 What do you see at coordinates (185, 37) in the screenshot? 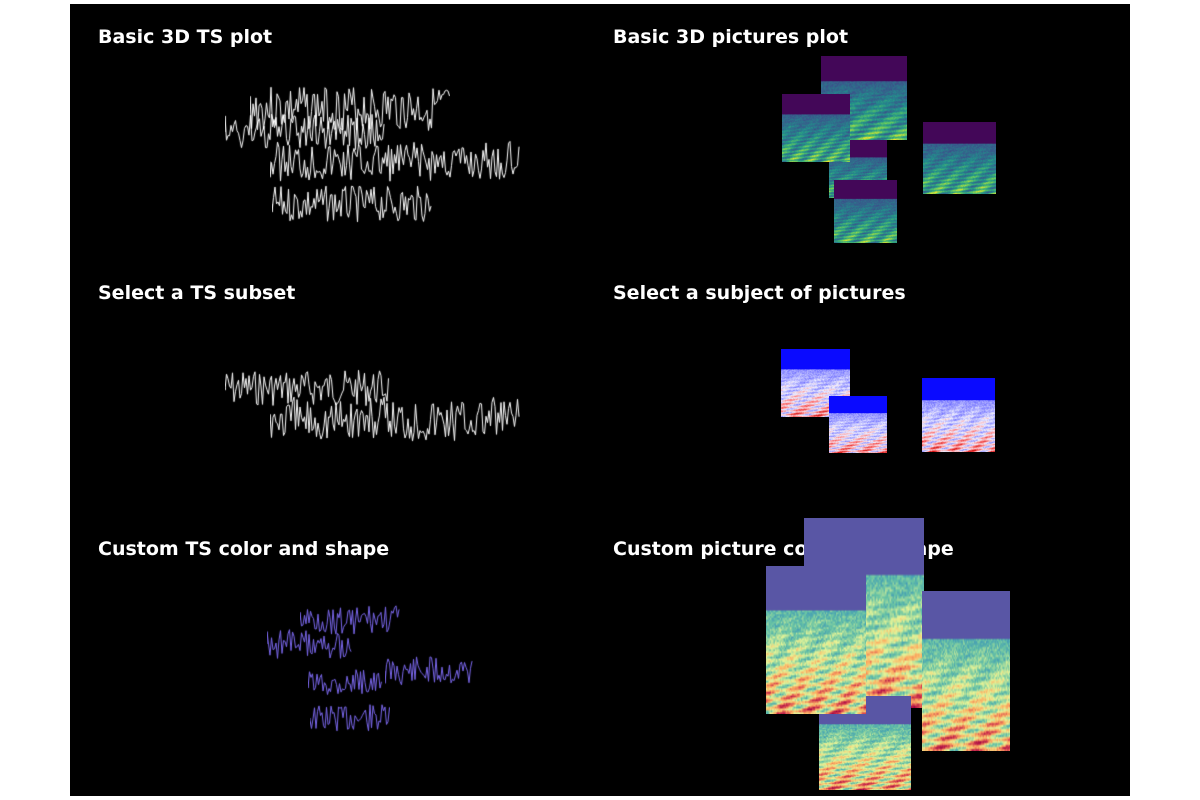
I see `panel-title: Basic 3D TS plot` at bounding box center [185, 37].